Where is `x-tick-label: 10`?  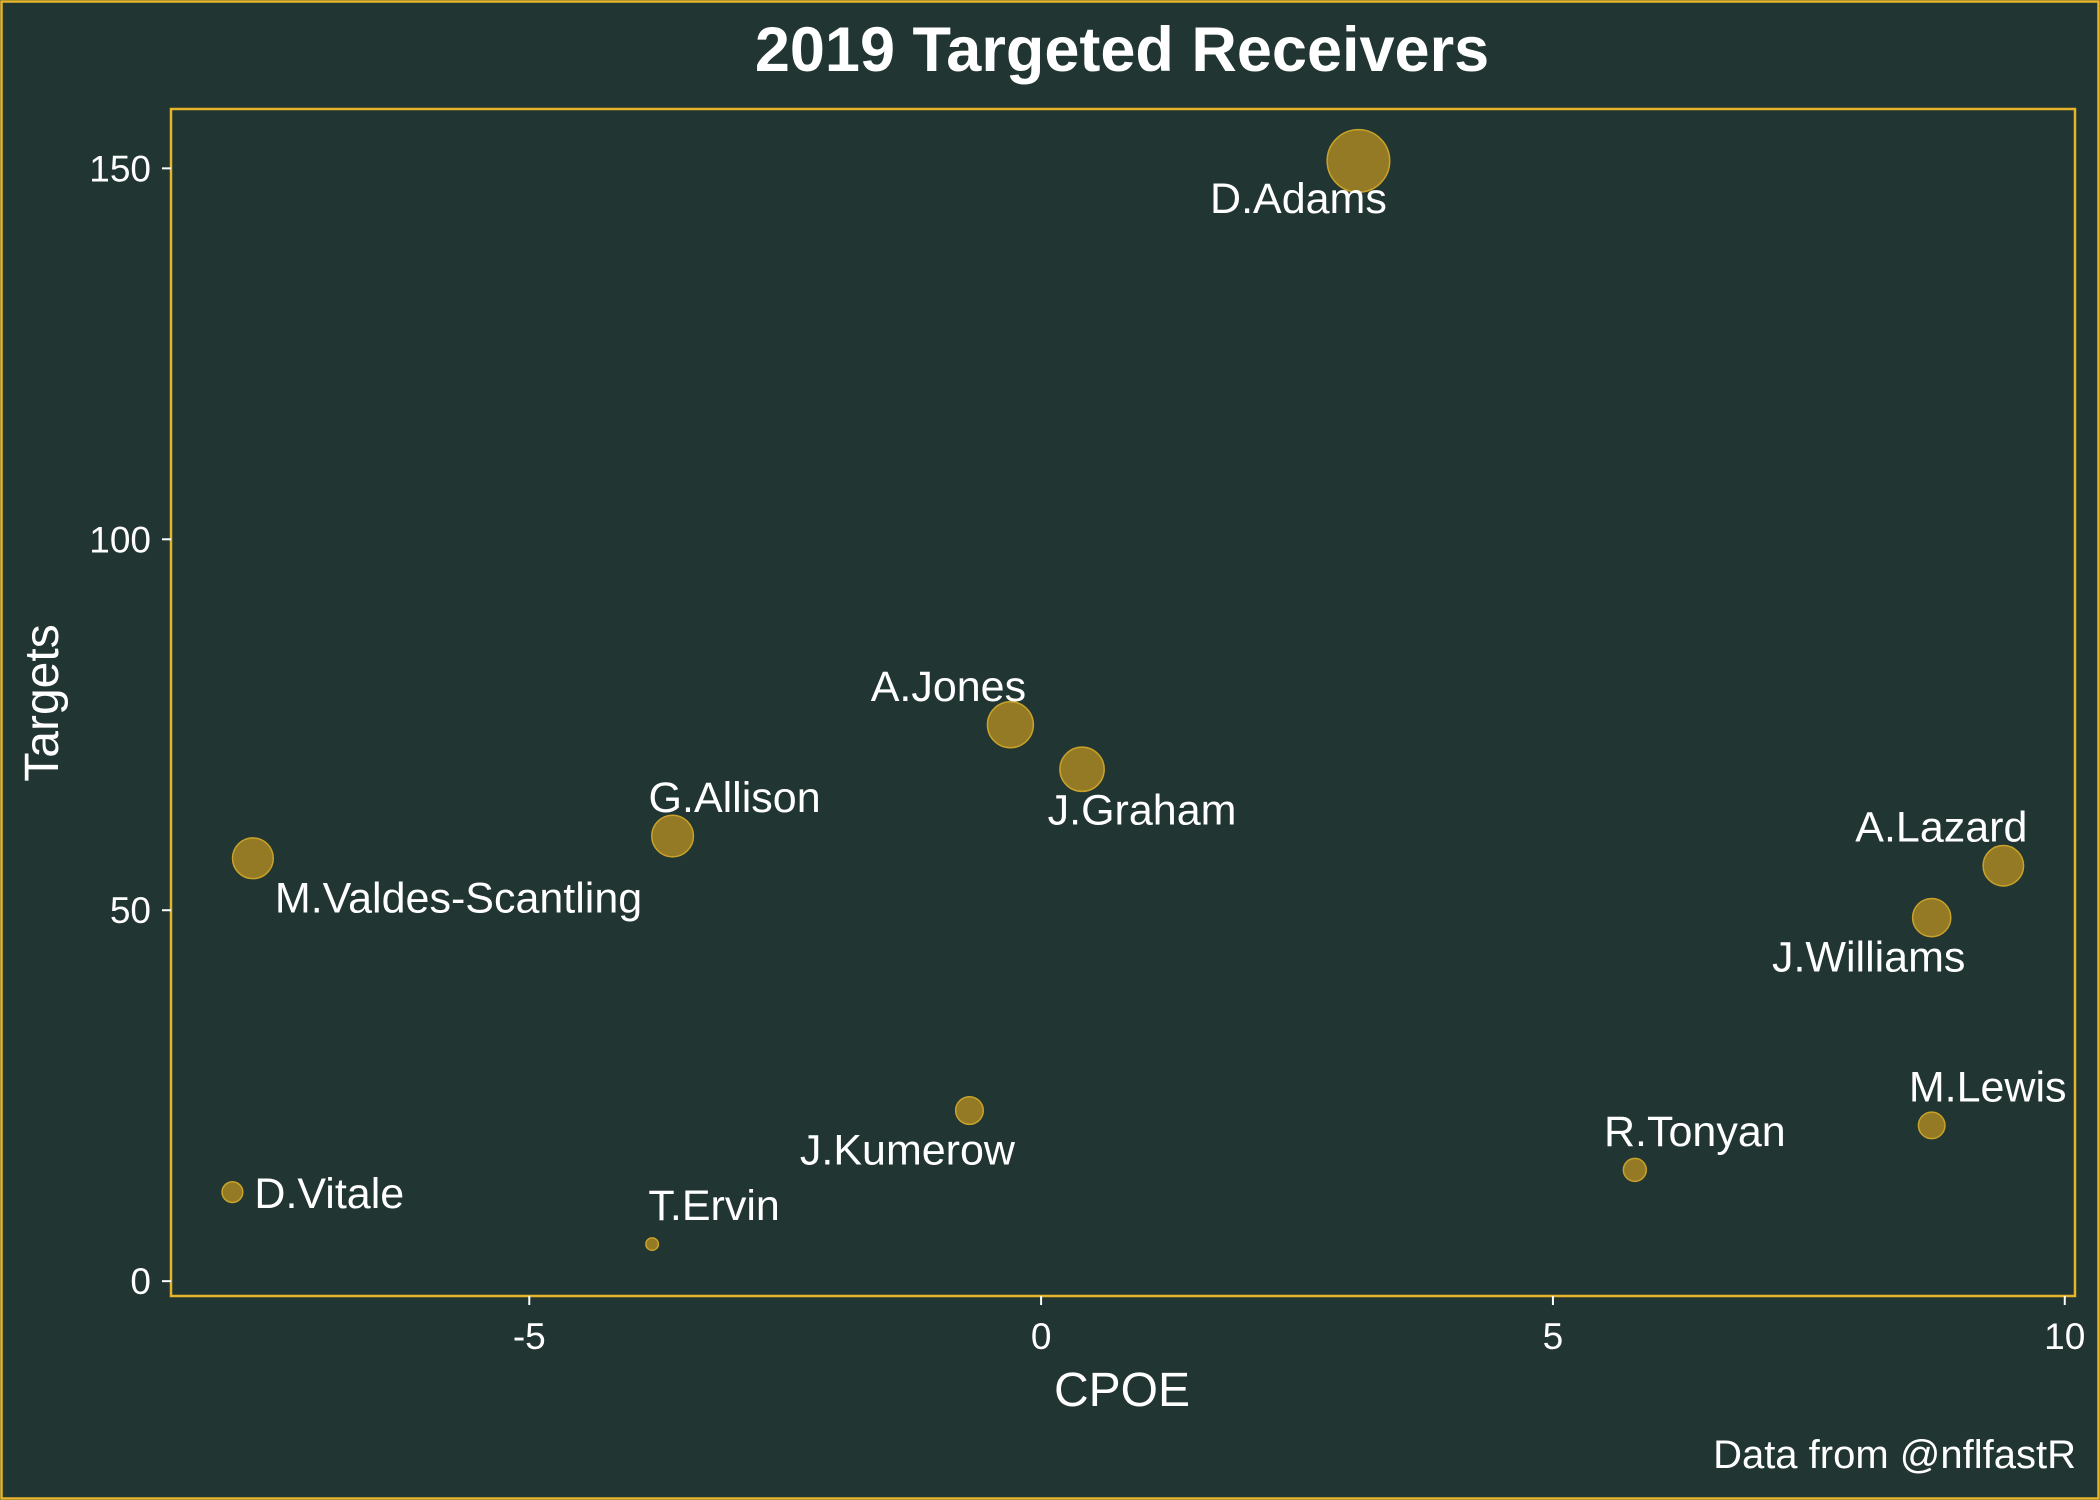
x-tick-label: 10 is located at coordinates (2064, 1336).